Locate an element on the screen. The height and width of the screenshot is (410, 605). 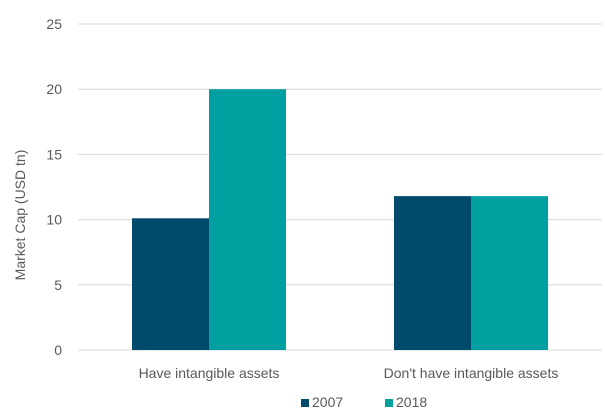
y-tick-label: 10 is located at coordinates (54, 220).